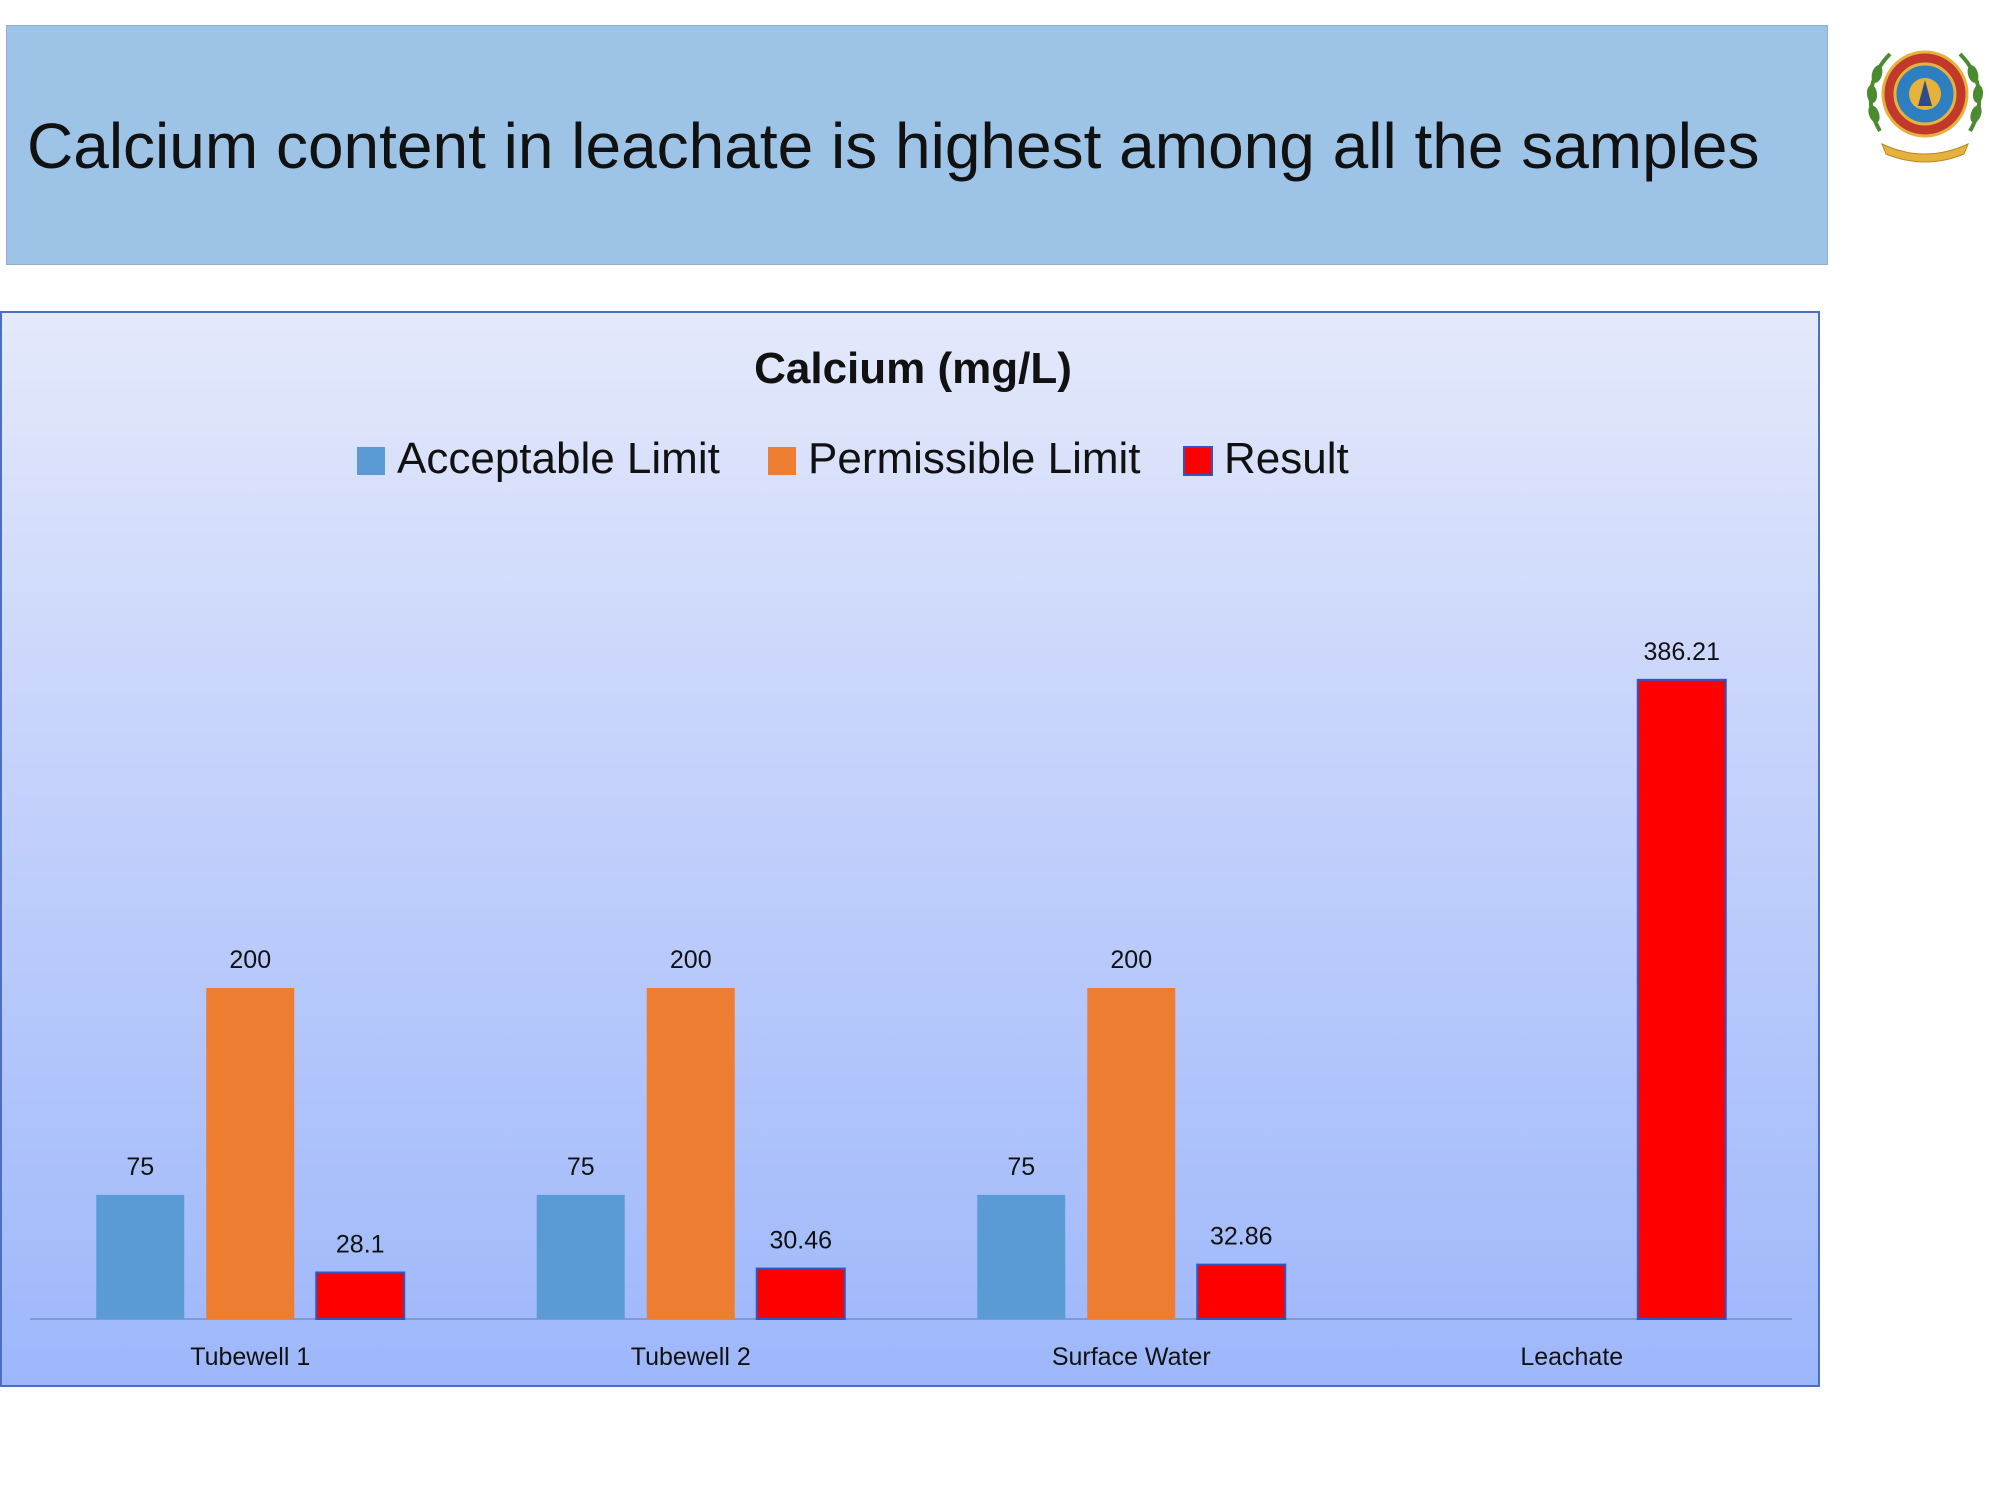 The width and height of the screenshot is (2000, 1500). I want to click on legend-label-0: Acceptable Limit, so click(558, 458).